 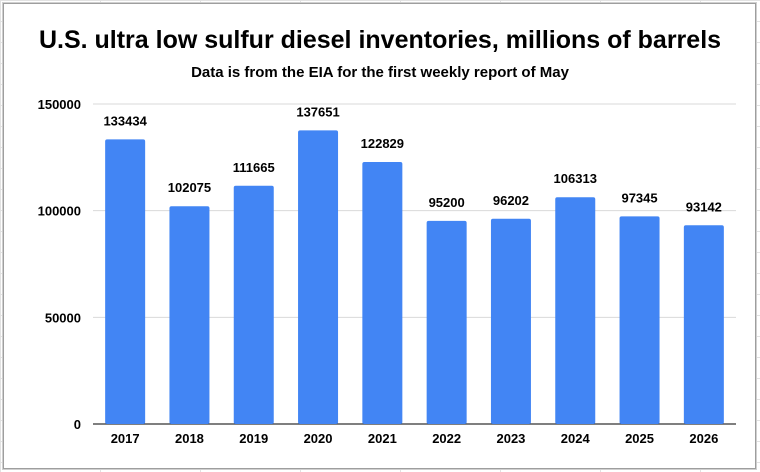 I want to click on data-label: 137651, so click(x=317, y=111).